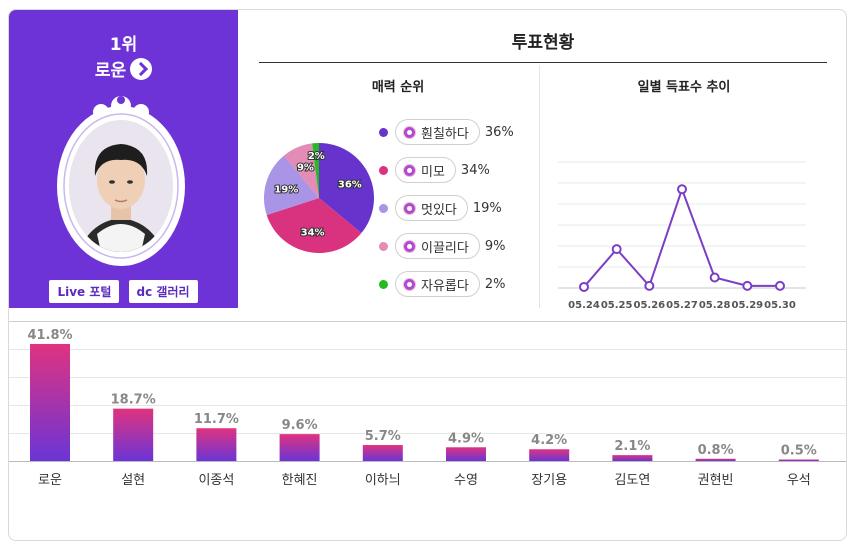 This screenshot has width=855, height=546. I want to click on pie-slice-label: 36%, so click(350, 184).